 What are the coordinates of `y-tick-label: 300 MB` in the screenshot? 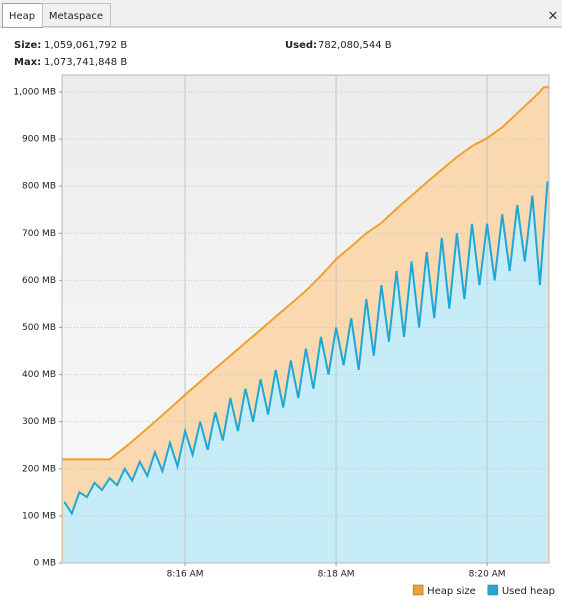 It's located at (39, 422).